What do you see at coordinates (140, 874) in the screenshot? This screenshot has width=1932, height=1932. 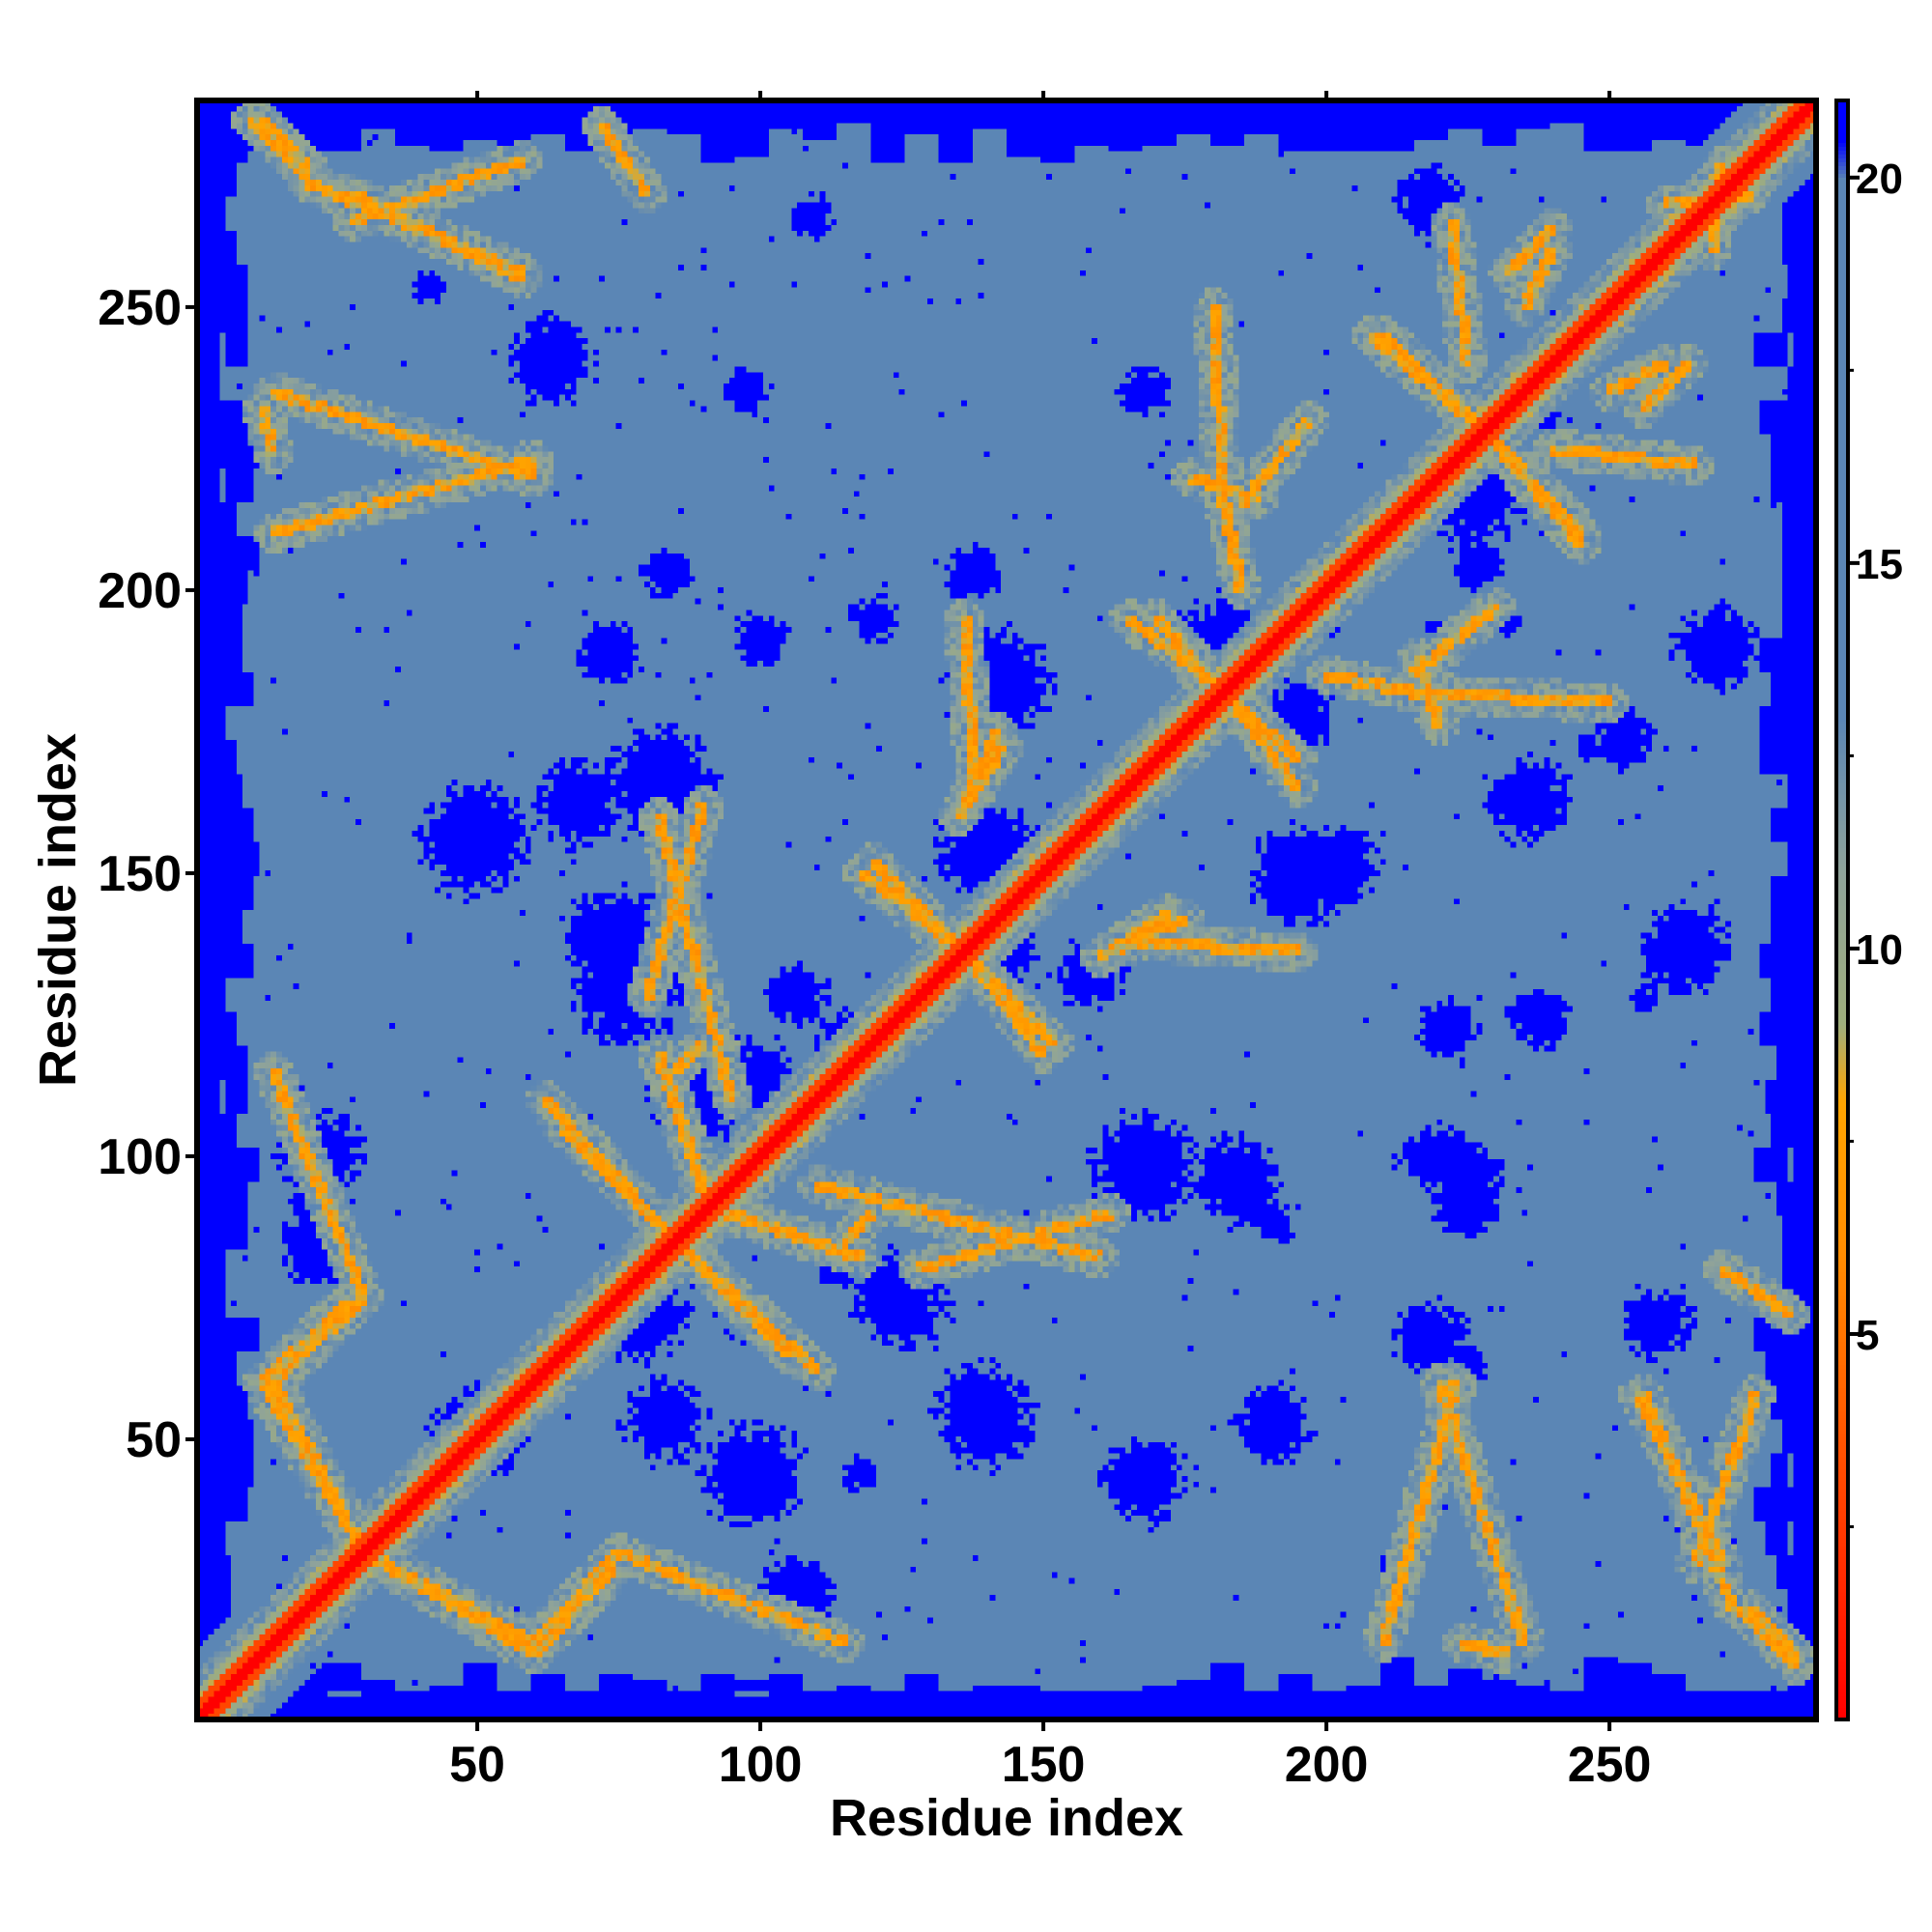 I see `y-tick-label: 150` at bounding box center [140, 874].